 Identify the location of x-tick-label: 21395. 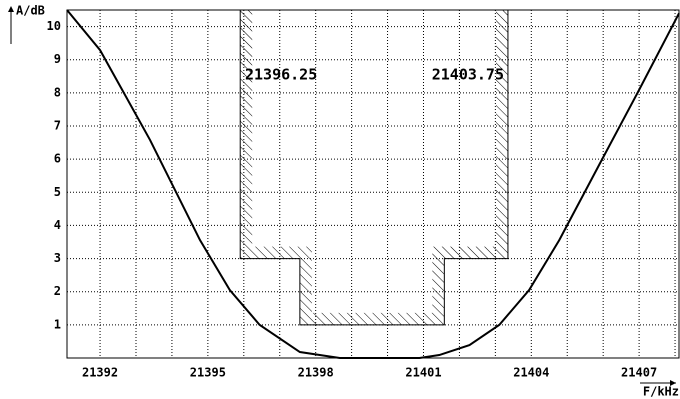
(208, 373).